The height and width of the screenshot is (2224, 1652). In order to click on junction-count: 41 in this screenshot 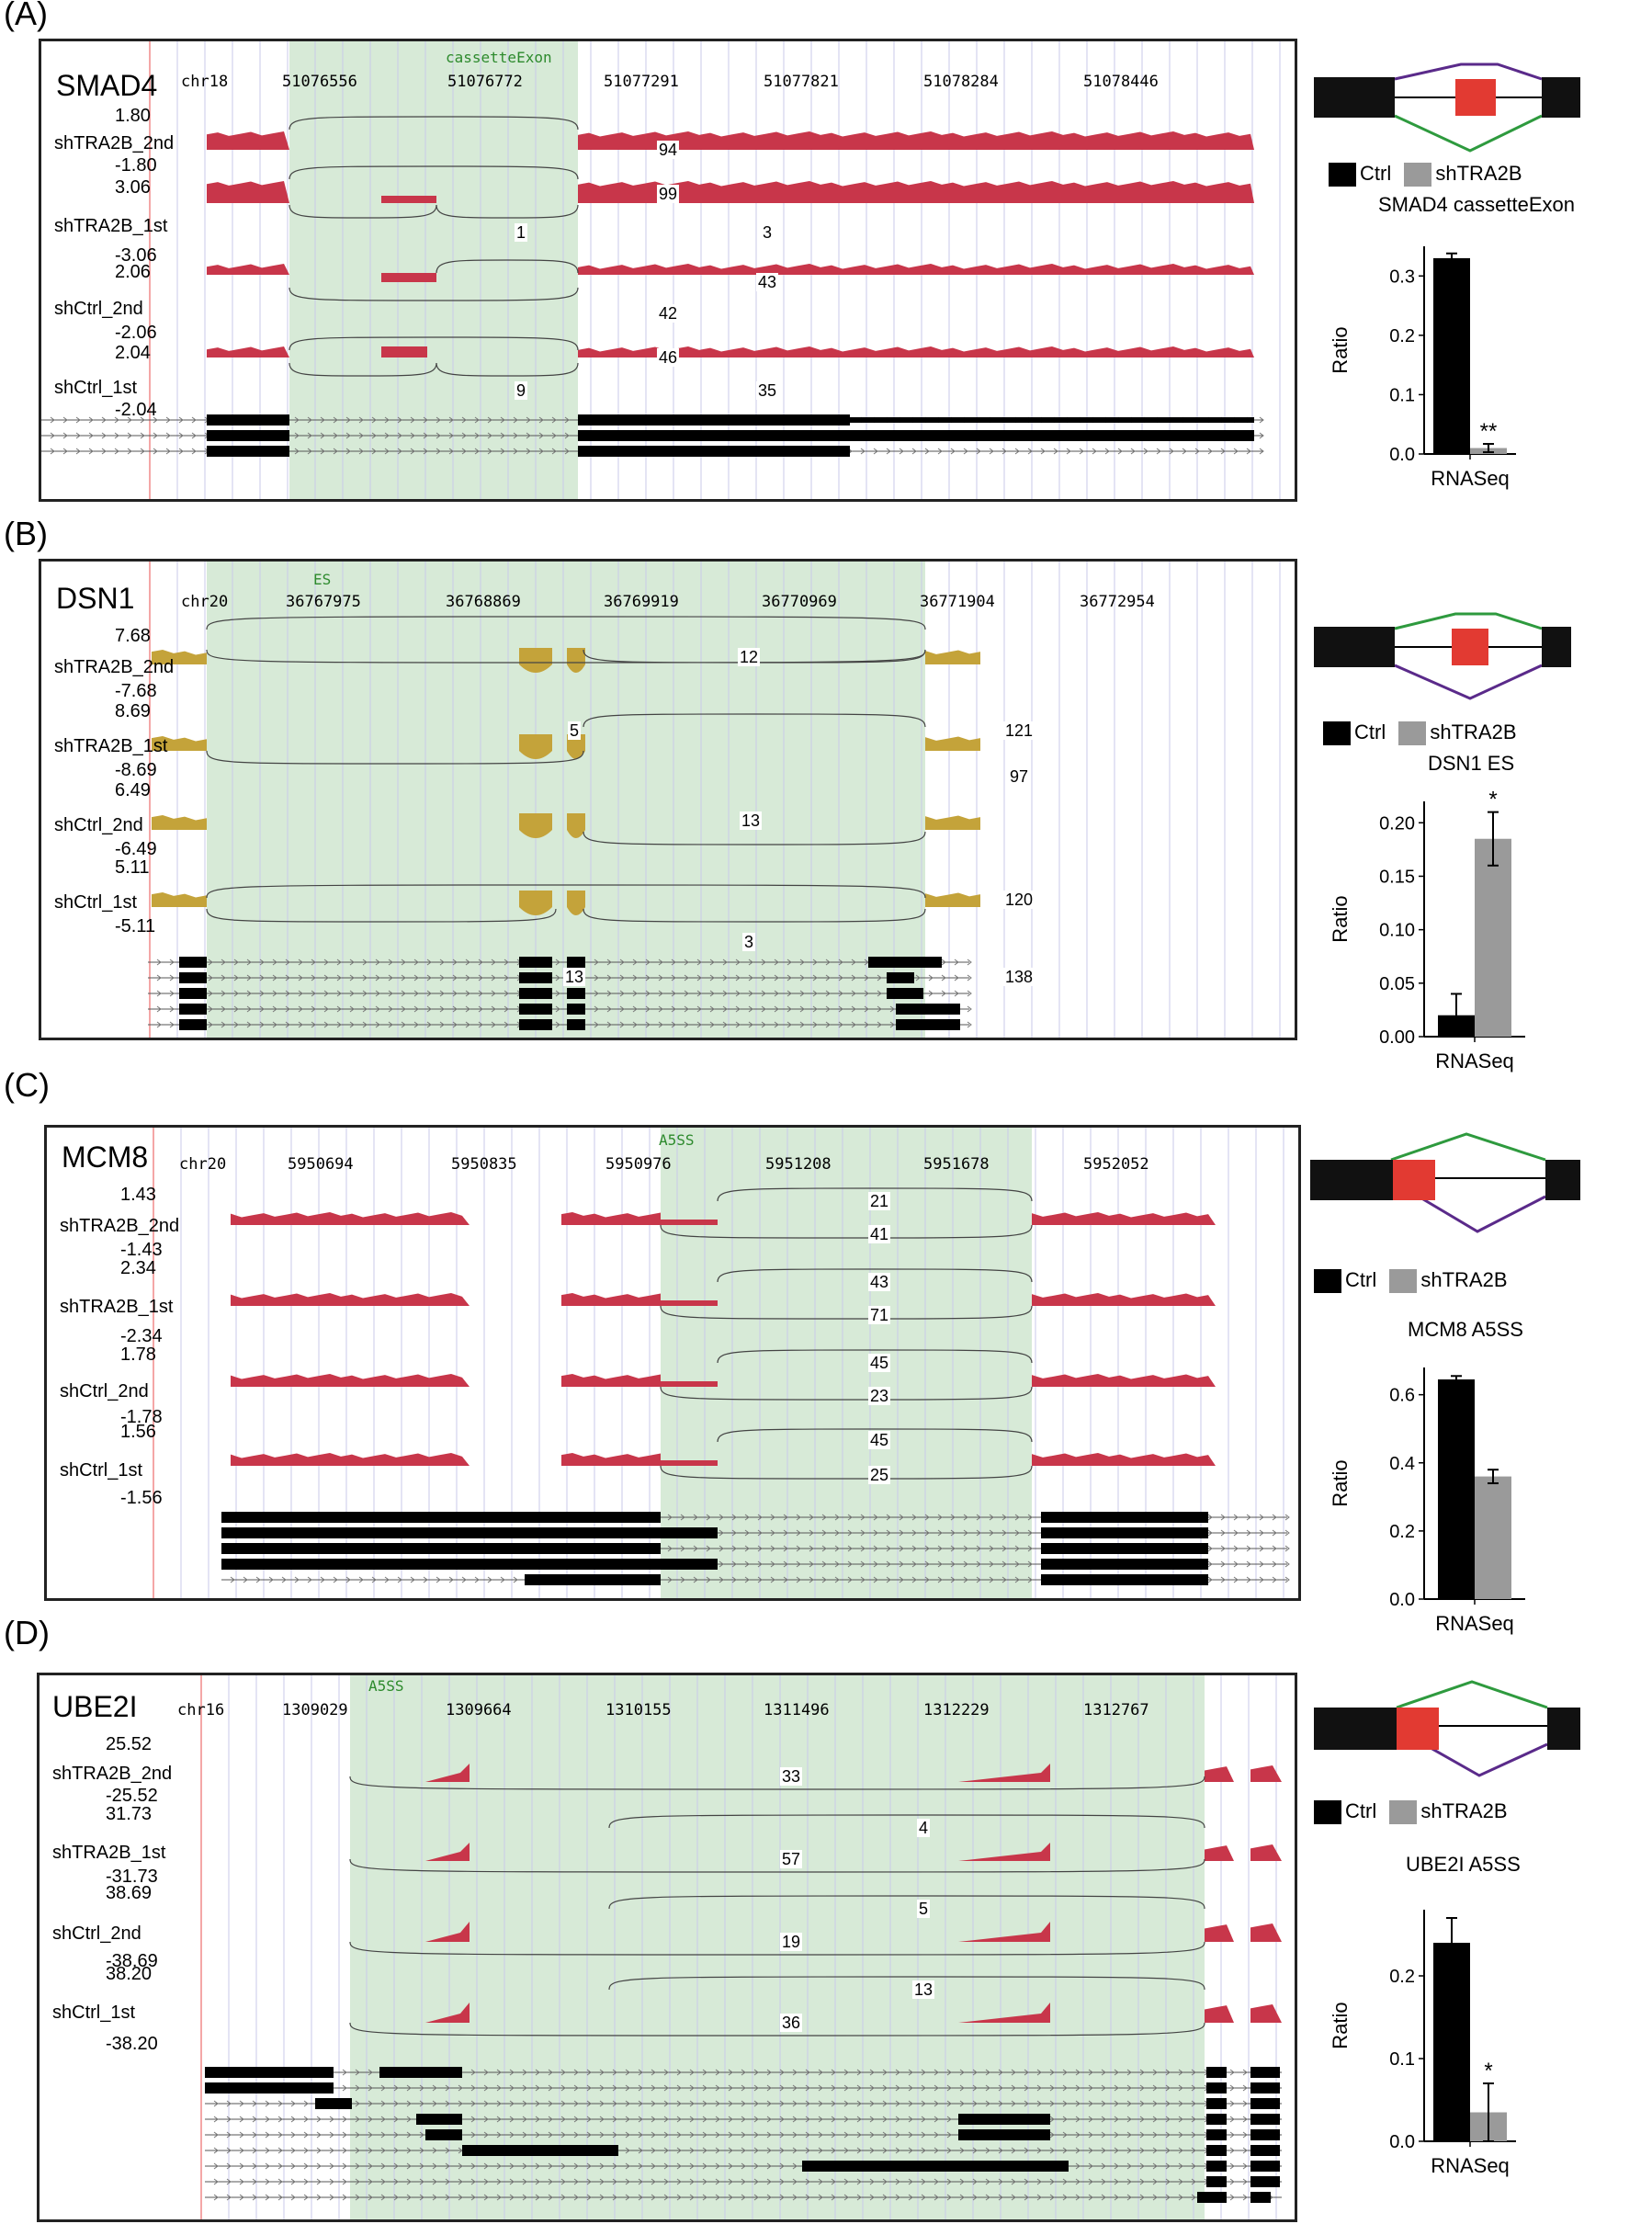, I will do `click(879, 1234)`.